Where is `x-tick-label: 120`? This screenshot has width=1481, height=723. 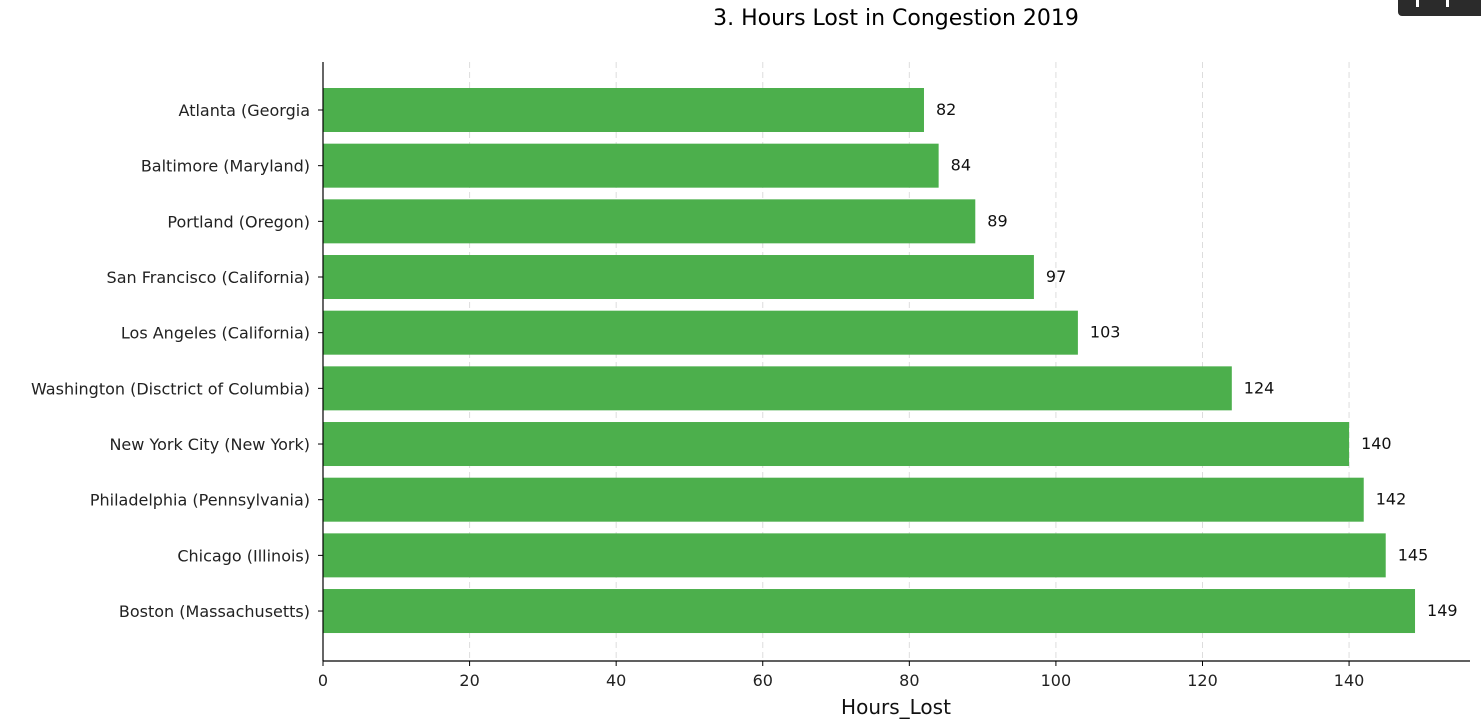 x-tick-label: 120 is located at coordinates (1202, 680).